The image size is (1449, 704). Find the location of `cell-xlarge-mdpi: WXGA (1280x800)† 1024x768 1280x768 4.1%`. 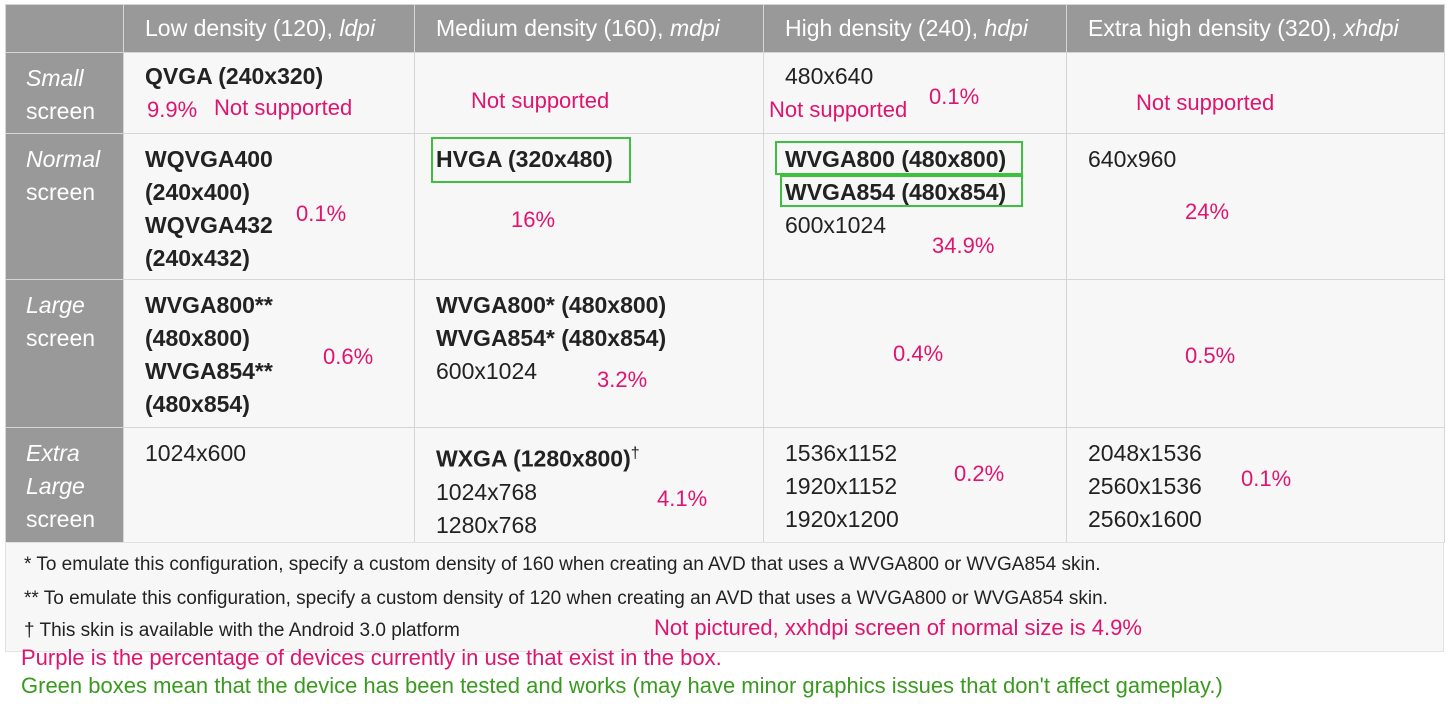

cell-xlarge-mdpi: WXGA (1280x800)† 1024x768 1280x768 4.1% is located at coordinates (589, 485).